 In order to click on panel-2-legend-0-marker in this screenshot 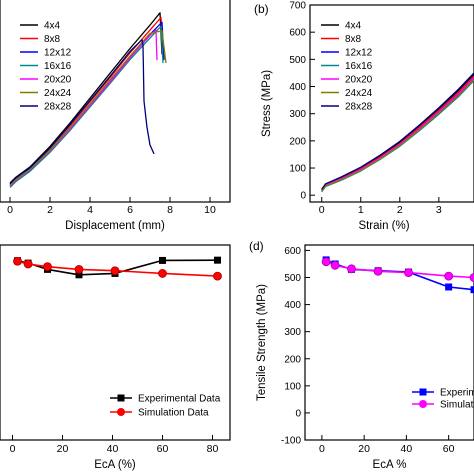, I will do `click(121, 398)`.